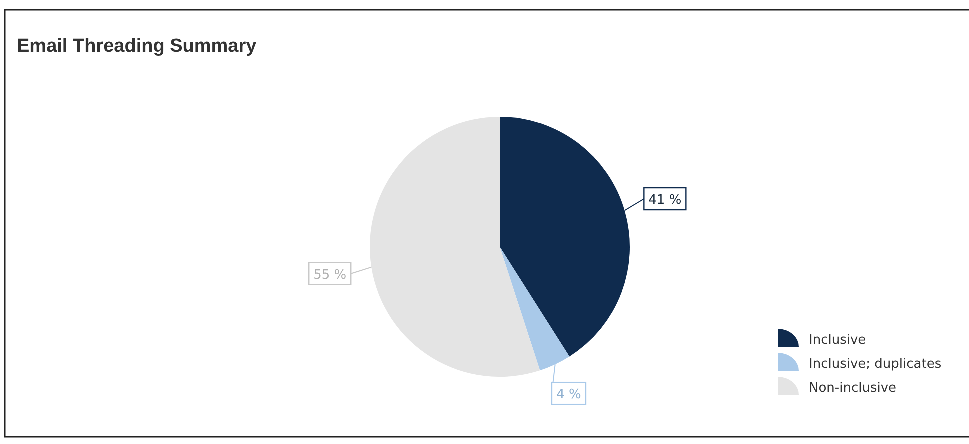  Describe the element at coordinates (455, 247) in the screenshot. I see `pie-slice` at that location.